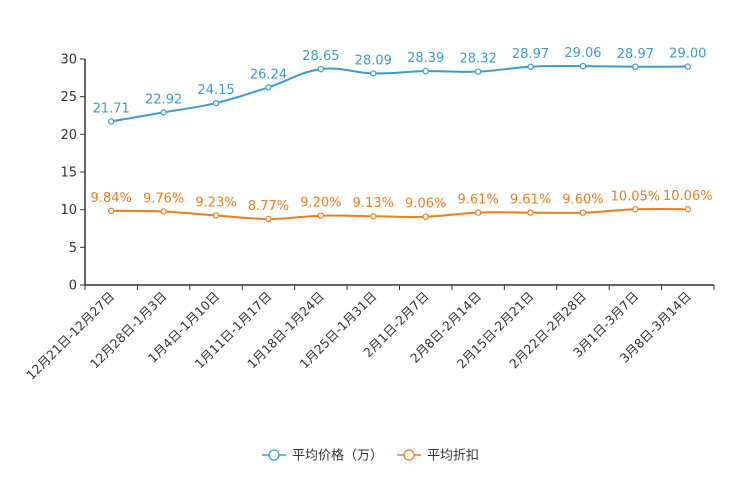 Image resolution: width=744 pixels, height=496 pixels. What do you see at coordinates (215, 202) in the screenshot?
I see `data-label: 9.23%` at bounding box center [215, 202].